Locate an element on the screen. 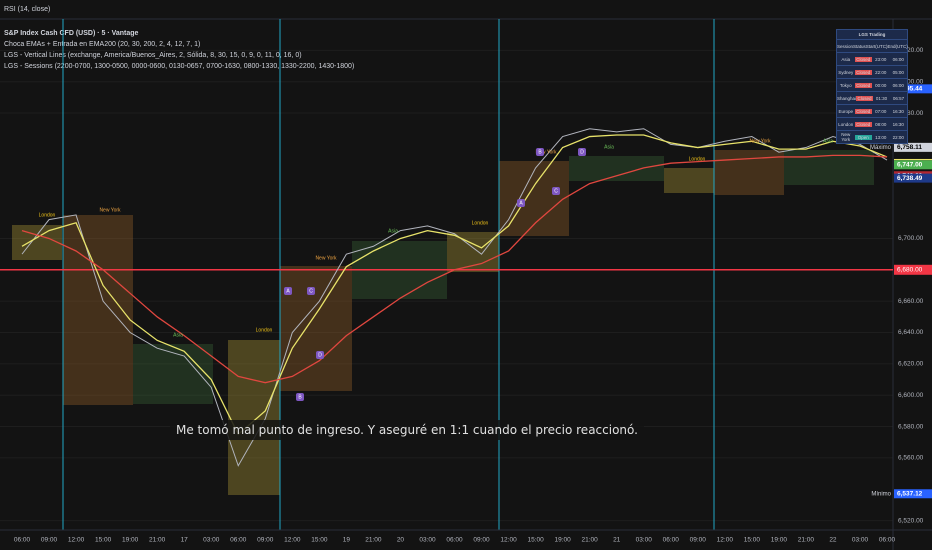  table-cell: Tokyo is located at coordinates (845, 85).